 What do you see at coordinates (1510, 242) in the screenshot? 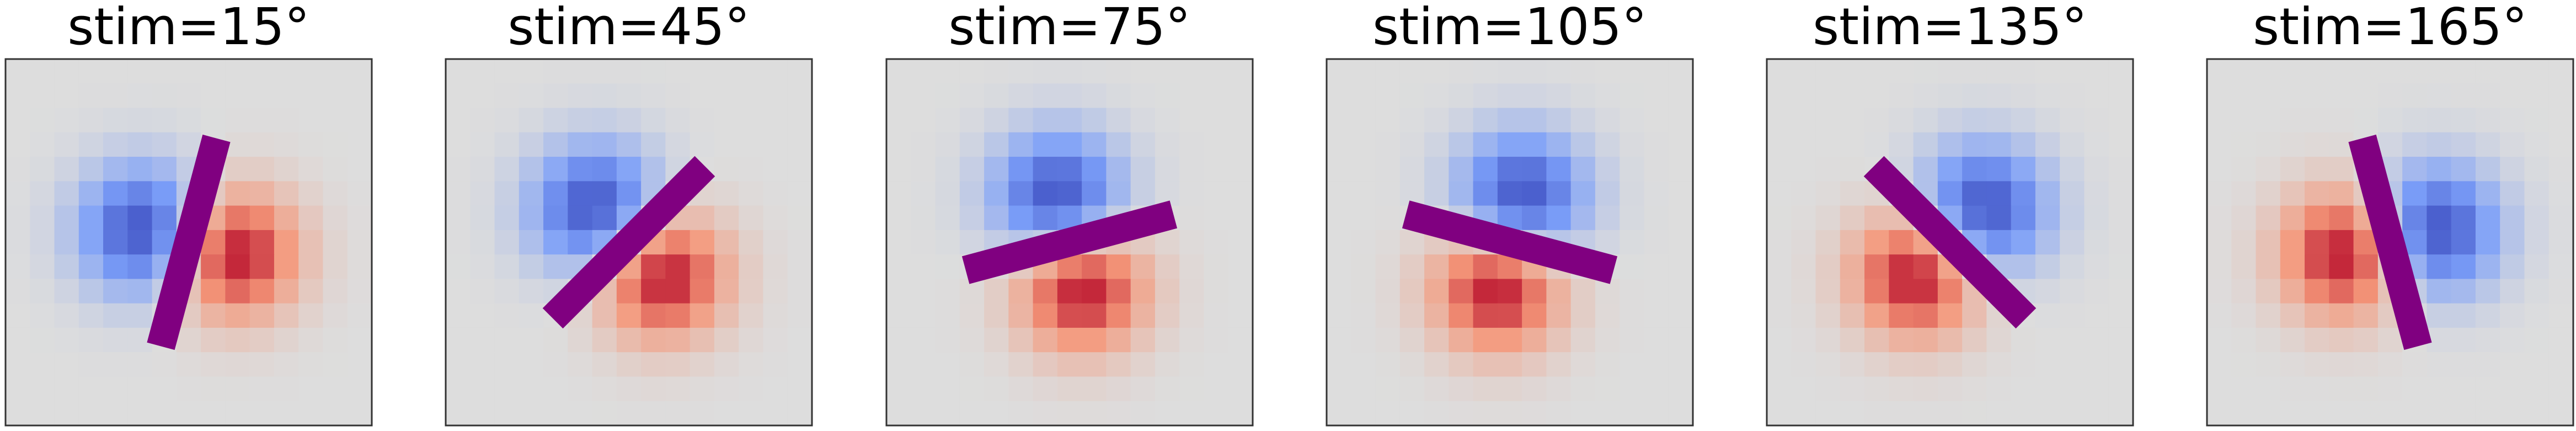
I see `panel-4-stimulus-bar` at bounding box center [1510, 242].